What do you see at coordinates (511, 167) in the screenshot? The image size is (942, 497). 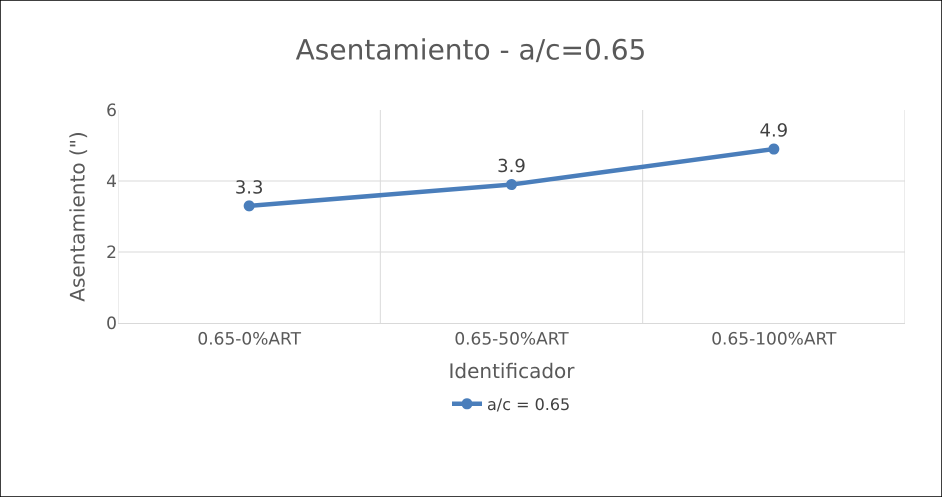 I see `data-label: 3.9` at bounding box center [511, 167].